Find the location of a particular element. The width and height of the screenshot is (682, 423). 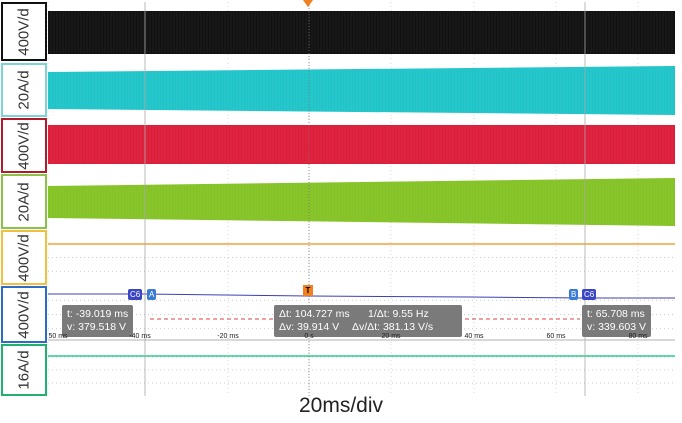

trigger-position-icon is located at coordinates (308, 3).